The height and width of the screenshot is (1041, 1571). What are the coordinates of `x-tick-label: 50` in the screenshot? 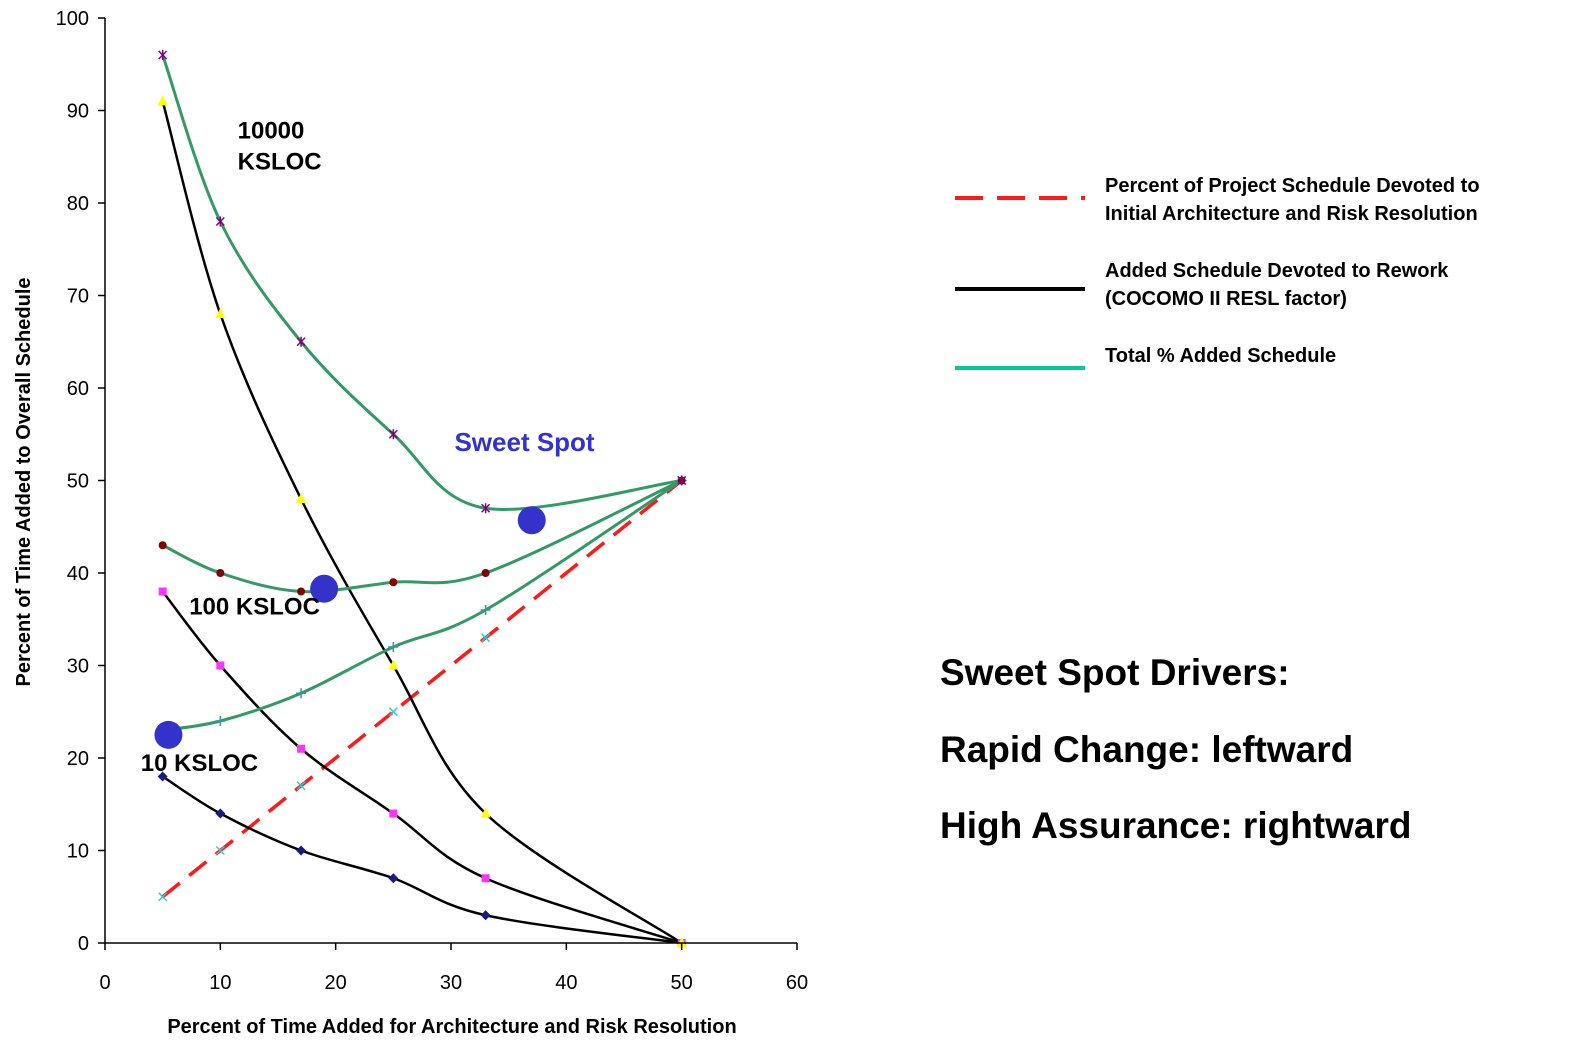 It's located at (682, 983).